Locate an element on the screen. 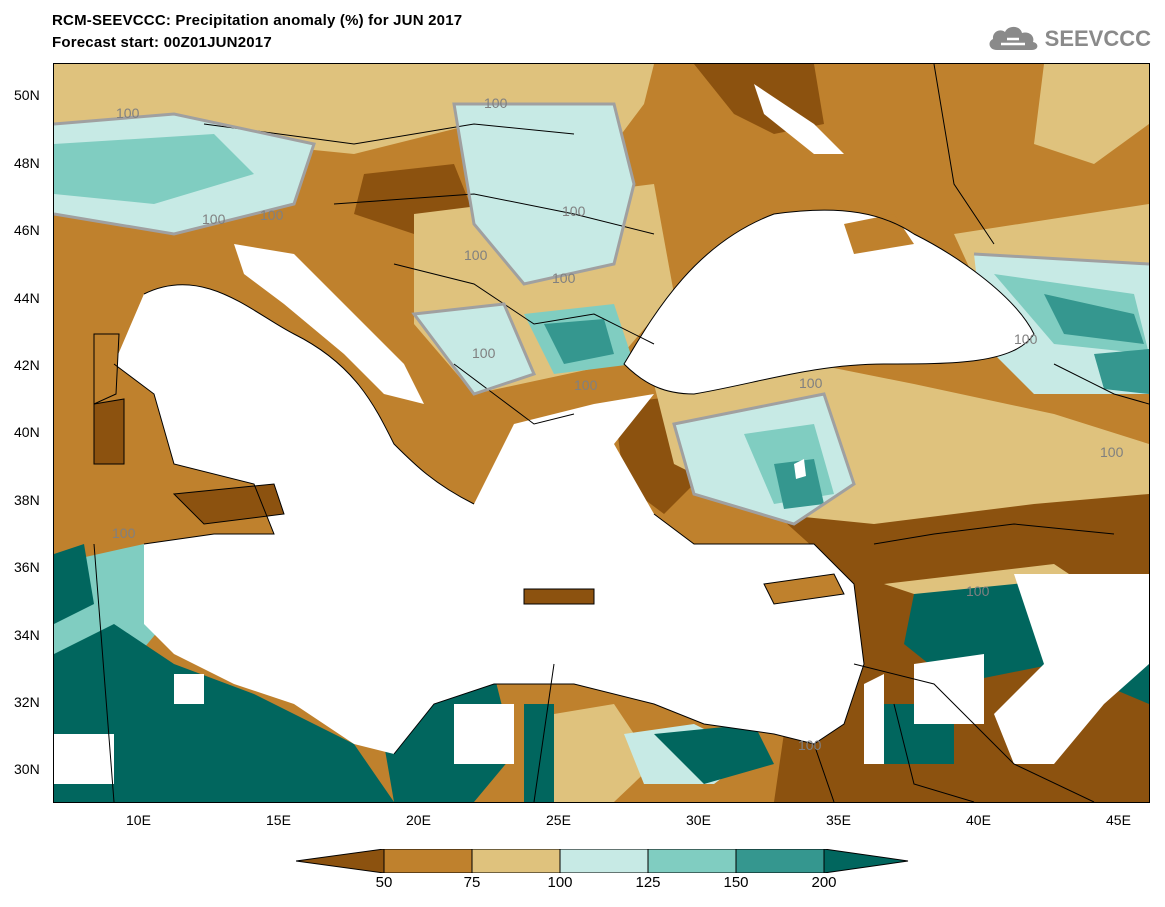  lon-label: 40E is located at coordinates (978, 820).